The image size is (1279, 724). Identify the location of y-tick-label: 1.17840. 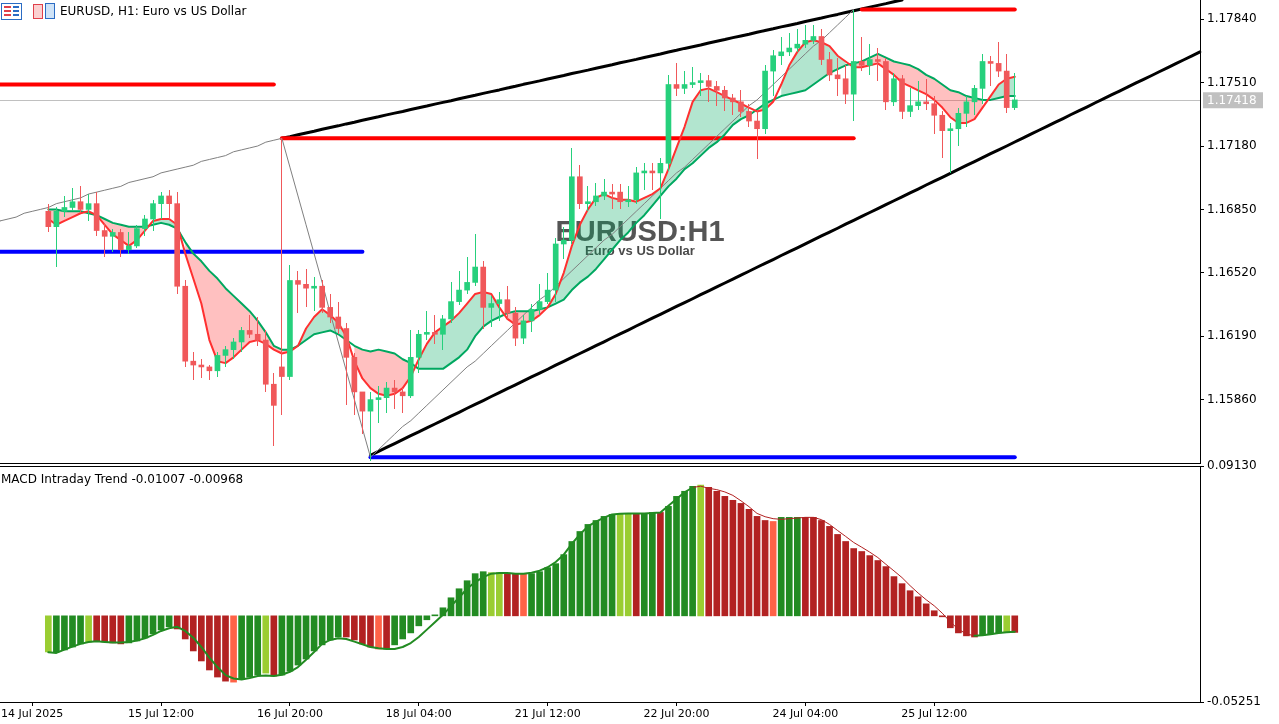
(1232, 18).